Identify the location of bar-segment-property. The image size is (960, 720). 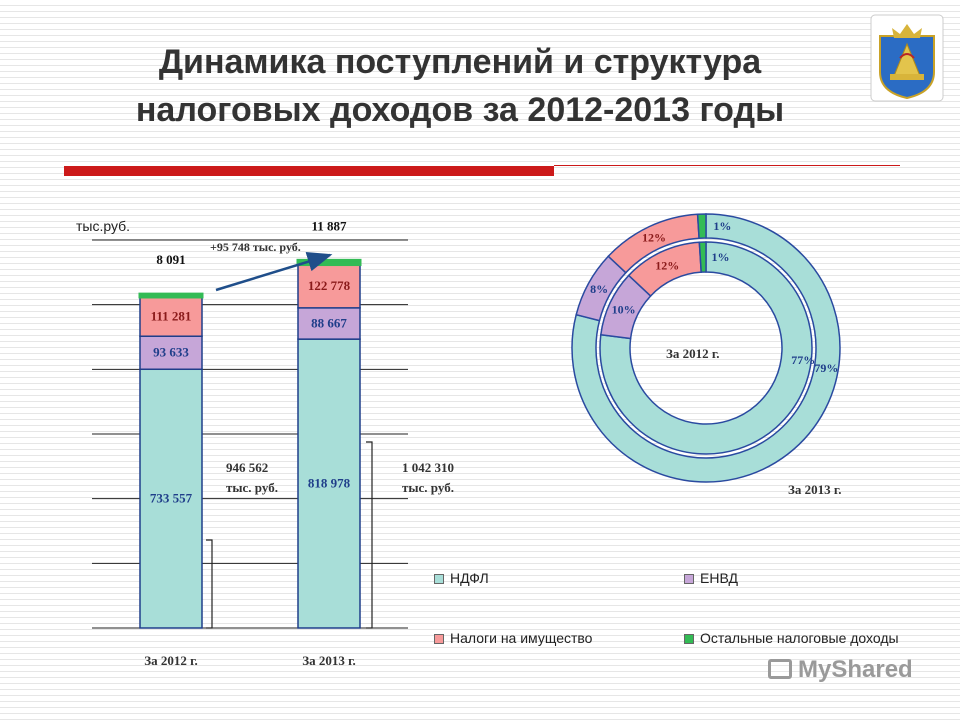
(329, 286).